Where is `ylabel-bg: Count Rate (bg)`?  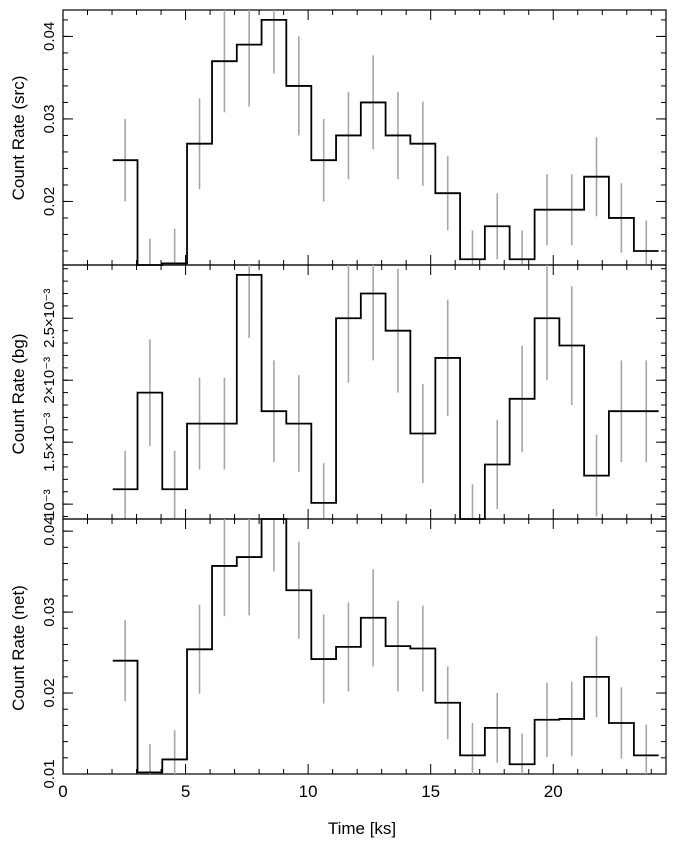
ylabel-bg: Count Rate (bg) is located at coordinates (18, 394).